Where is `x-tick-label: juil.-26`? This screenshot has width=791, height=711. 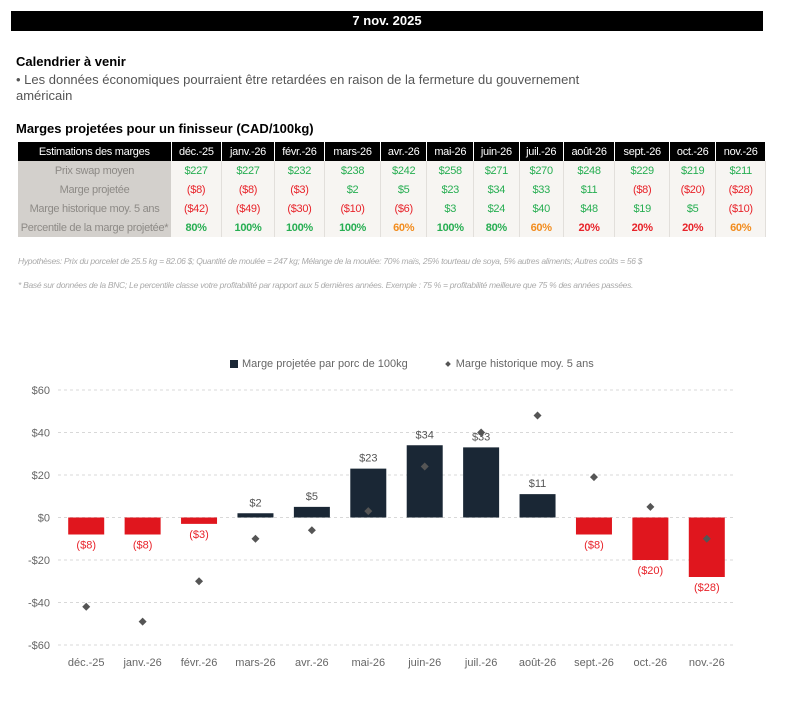 x-tick-label: juil.-26 is located at coordinates (480, 663).